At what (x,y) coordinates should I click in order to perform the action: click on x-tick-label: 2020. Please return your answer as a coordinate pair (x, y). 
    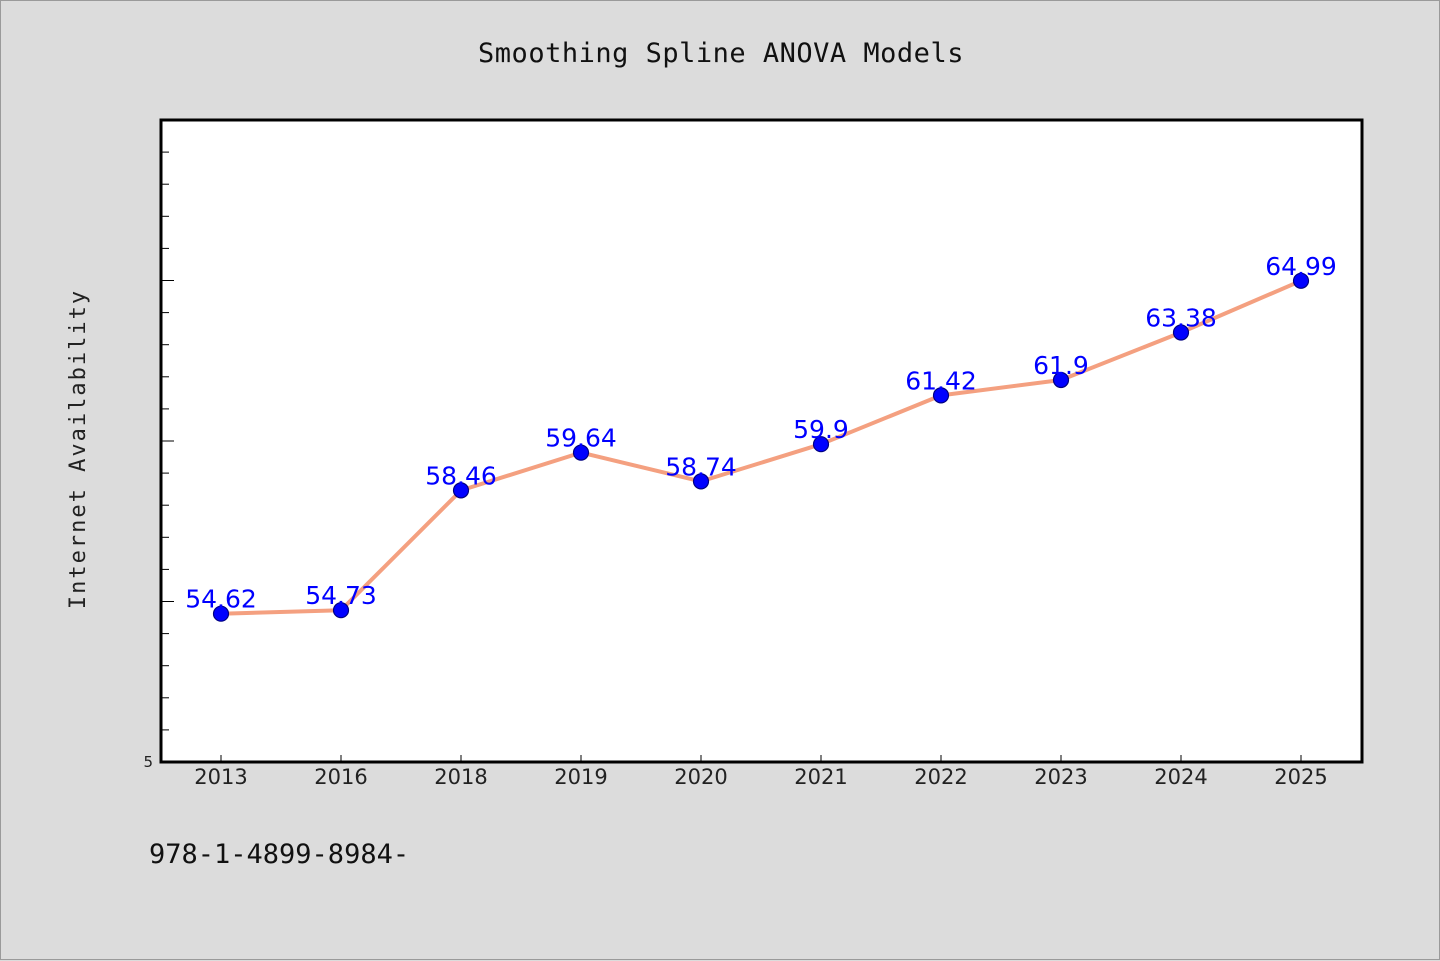
    Looking at the image, I should click on (700, 777).